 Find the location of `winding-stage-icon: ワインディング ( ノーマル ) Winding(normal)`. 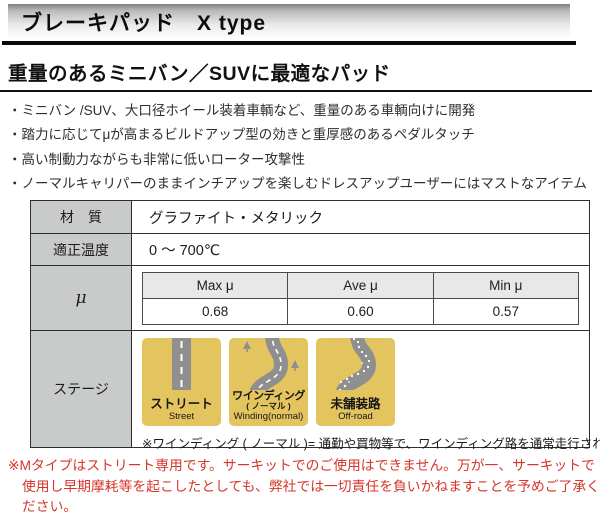

winding-stage-icon: ワインディング ( ノーマル ) Winding(normal) is located at coordinates (268, 382).